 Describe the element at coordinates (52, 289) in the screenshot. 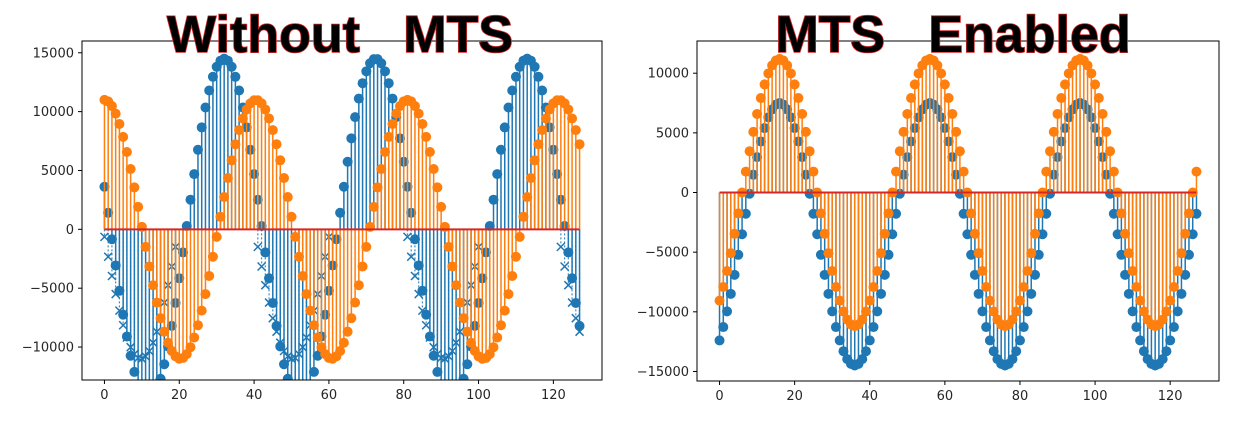

I see `y-tick-label: −5000` at that location.